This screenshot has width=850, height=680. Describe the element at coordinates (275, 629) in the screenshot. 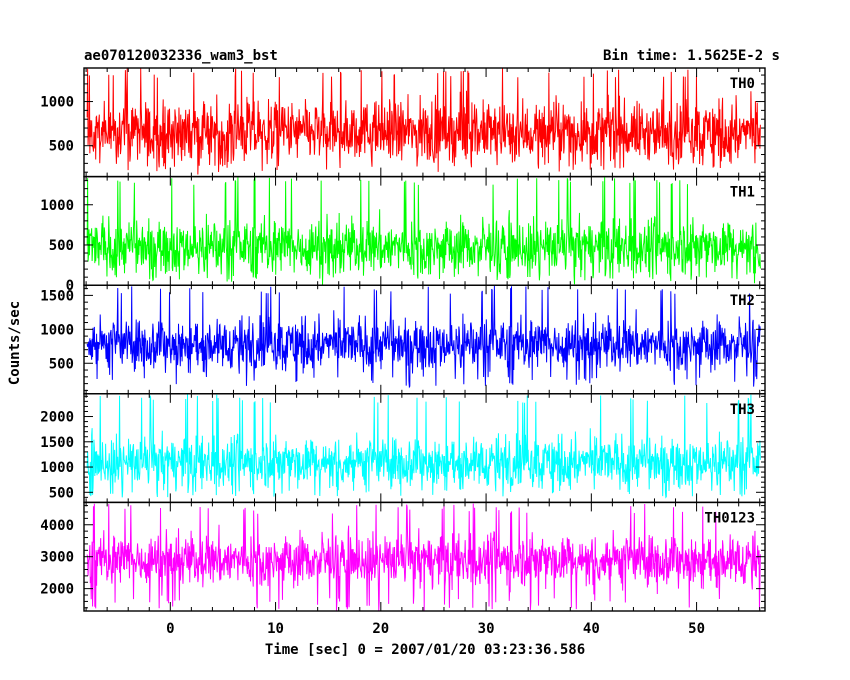

I see `x-tick-label: 10` at that location.